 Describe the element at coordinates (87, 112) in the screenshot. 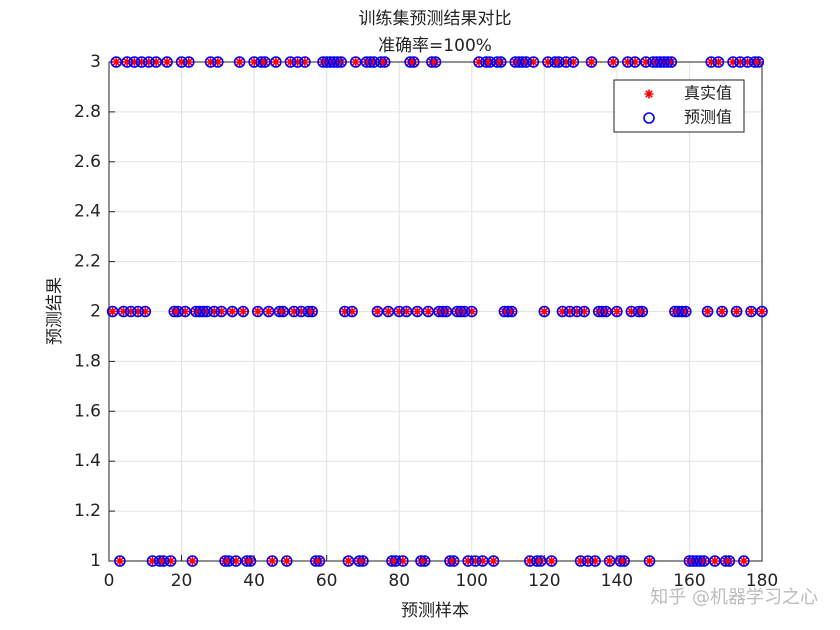

I see `y-tick-label: 2.8` at that location.